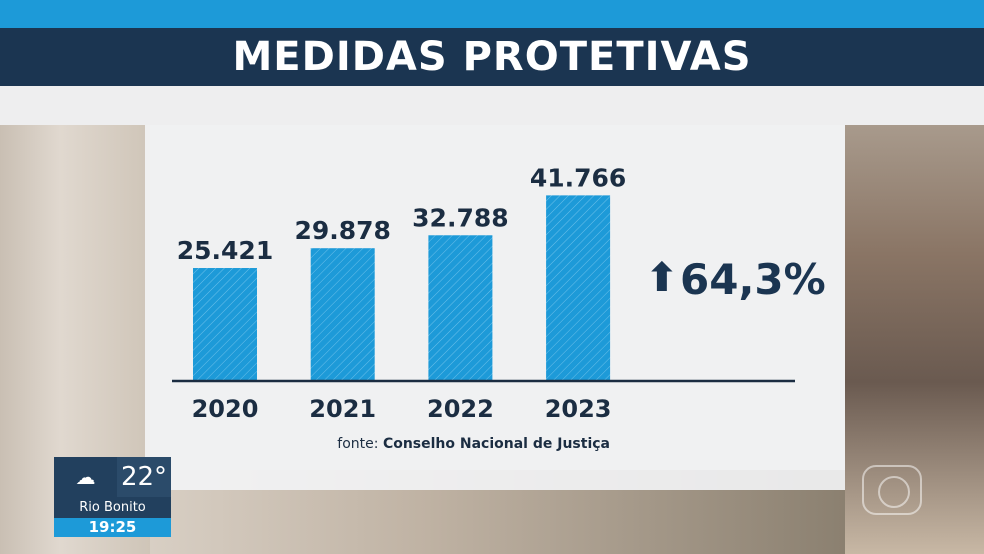  Describe the element at coordinates (753, 279) in the screenshot. I see `growth-percent: 64,3%` at that location.